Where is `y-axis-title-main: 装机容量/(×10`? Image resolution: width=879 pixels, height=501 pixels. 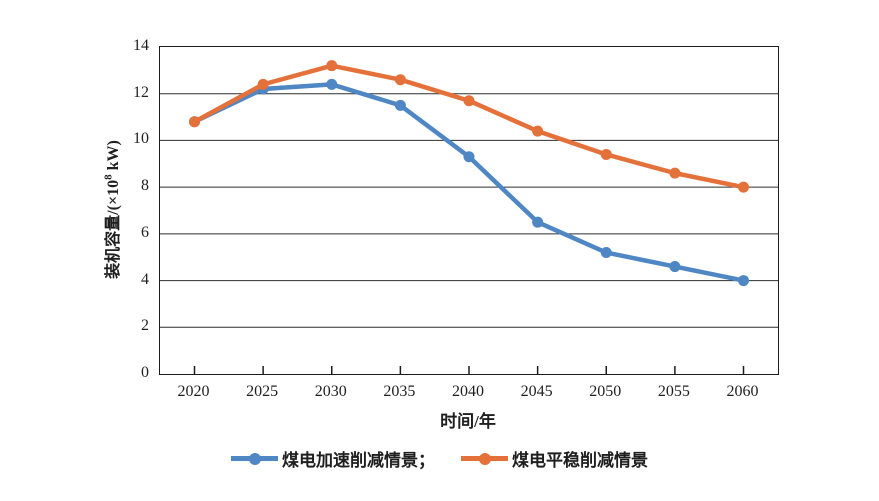 y-axis-title-main: 装机容量/(×10 is located at coordinates (113, 229).